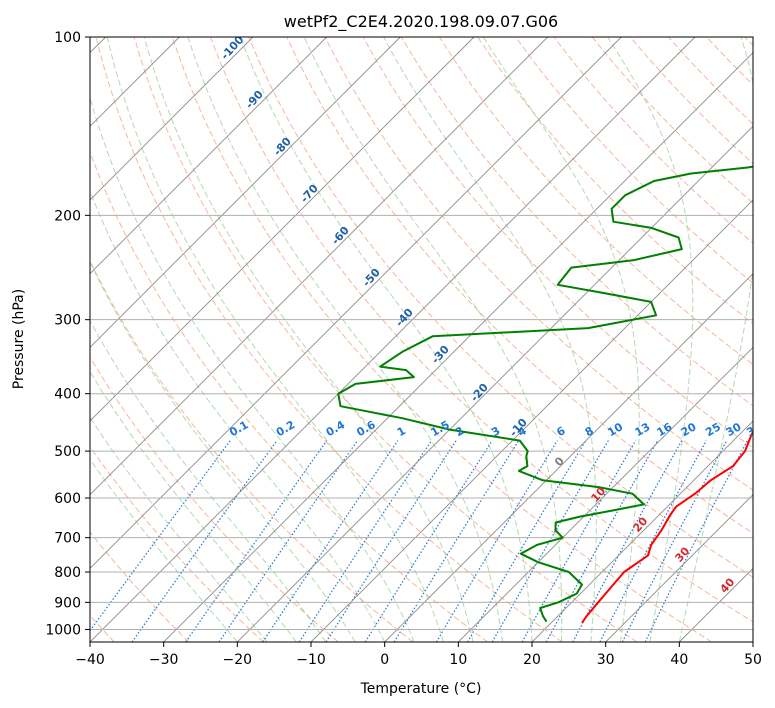 This screenshot has width=775, height=708. What do you see at coordinates (67, 499) in the screenshot?
I see `y-tick-label: 600` at bounding box center [67, 499].